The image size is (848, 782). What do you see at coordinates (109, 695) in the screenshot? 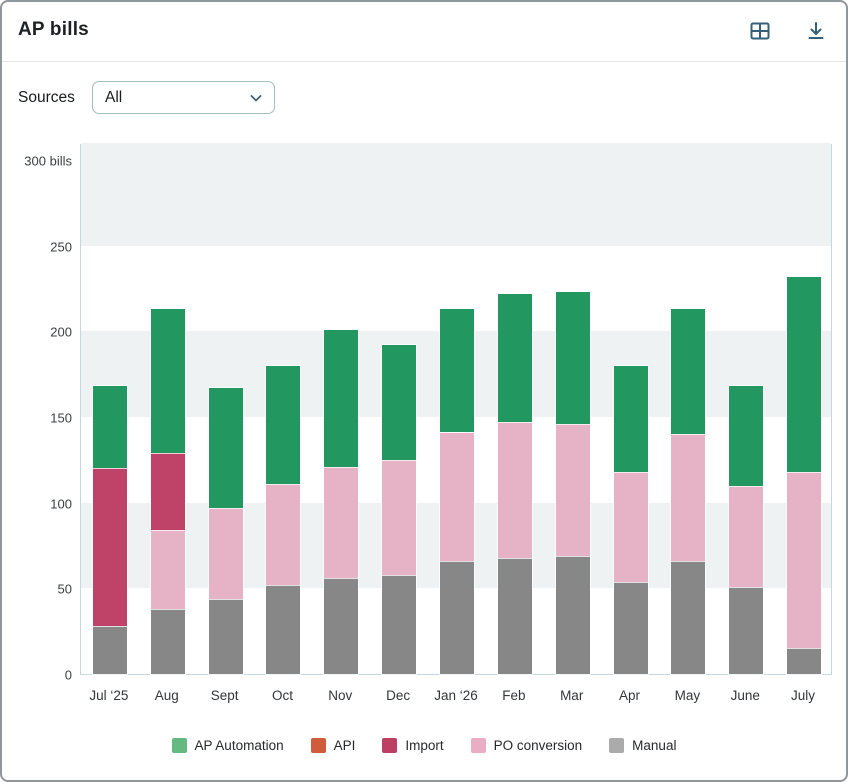
I see `x-tick-label: Jul ‘25` at bounding box center [109, 695].